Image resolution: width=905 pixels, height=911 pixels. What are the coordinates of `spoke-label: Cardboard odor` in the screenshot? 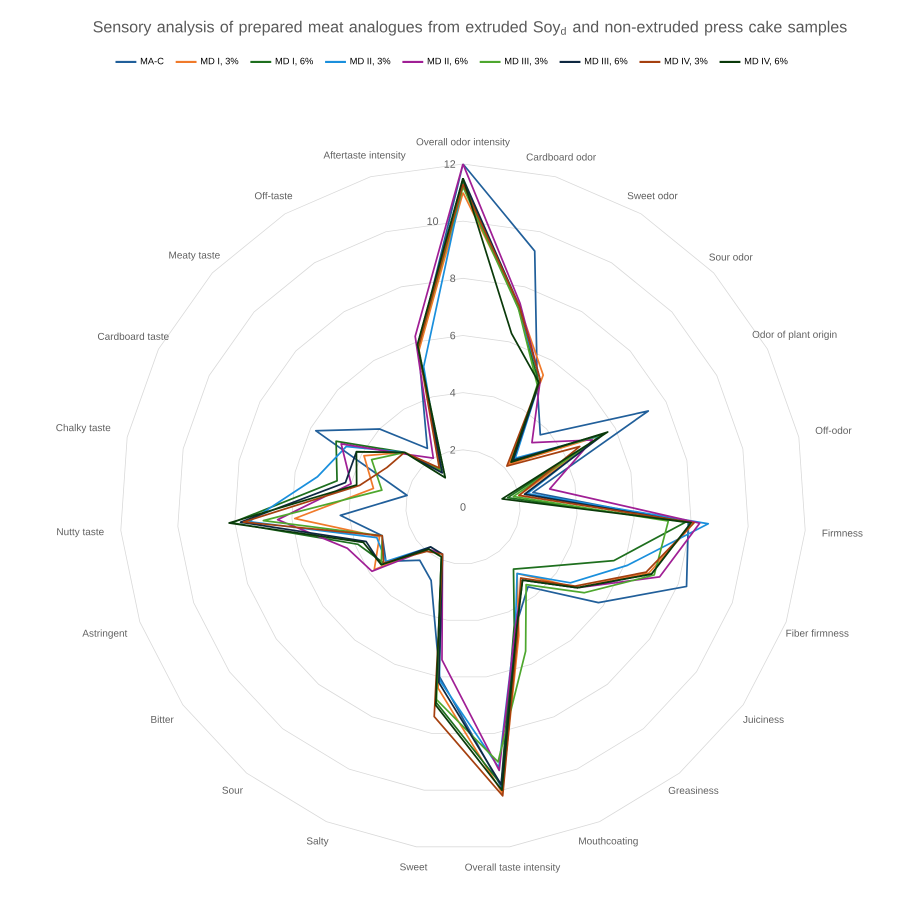 It's located at (561, 157).